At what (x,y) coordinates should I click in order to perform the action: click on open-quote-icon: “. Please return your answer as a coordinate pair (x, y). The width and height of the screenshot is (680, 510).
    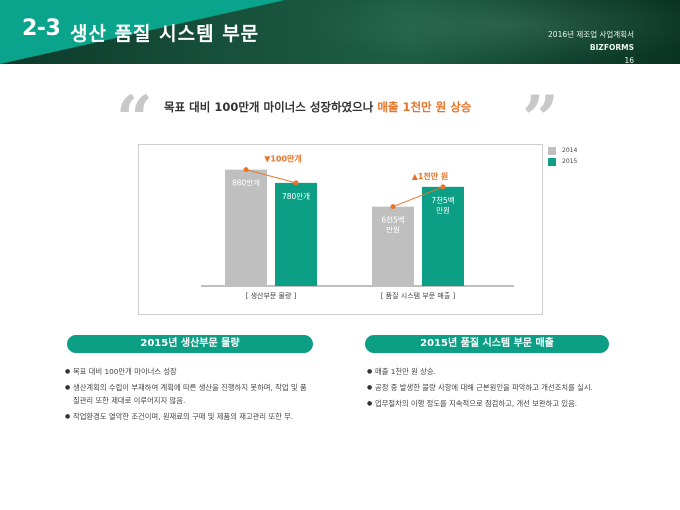
    Looking at the image, I should click on (134, 119).